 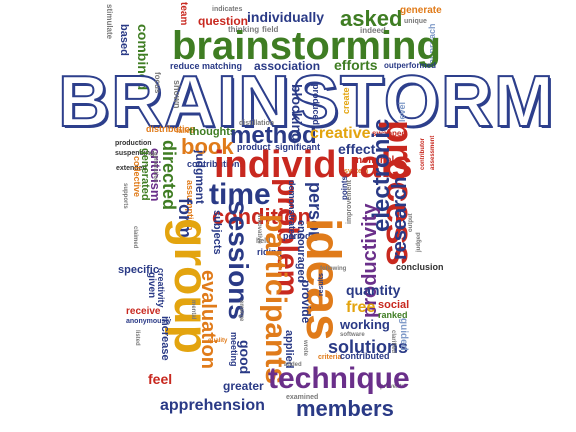 What do you see at coordinates (155, 167) in the screenshot?
I see `word-generation: generation` at bounding box center [155, 167].